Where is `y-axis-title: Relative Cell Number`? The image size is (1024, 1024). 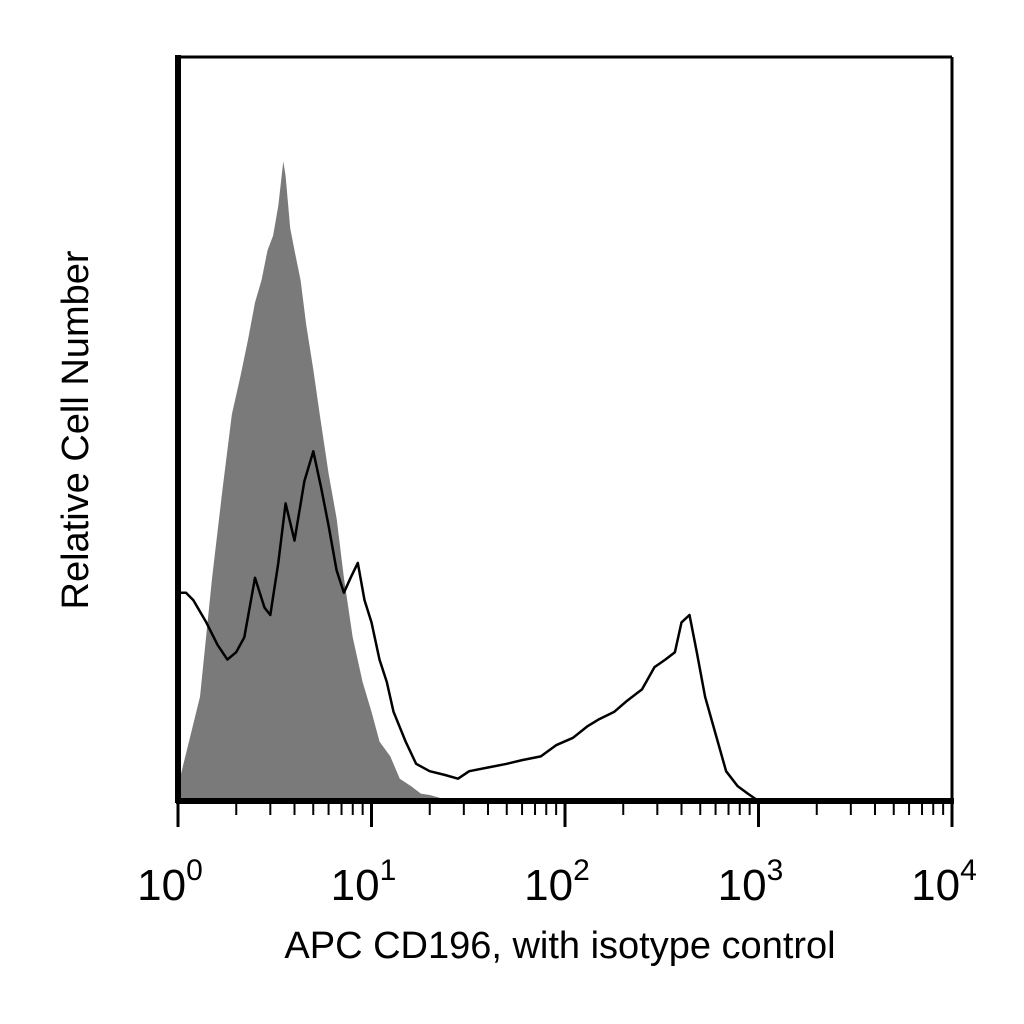 y-axis-title: Relative Cell Number is located at coordinates (76, 429).